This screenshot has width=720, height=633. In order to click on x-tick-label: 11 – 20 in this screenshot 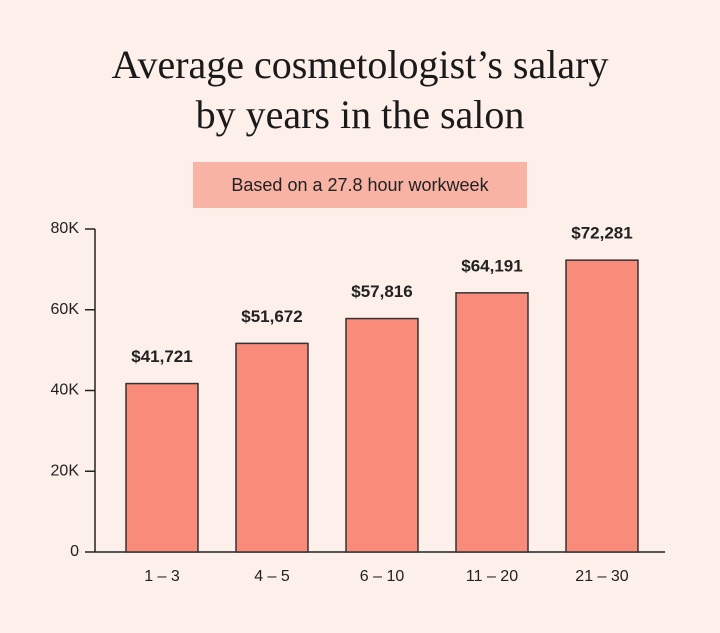, I will do `click(492, 576)`.